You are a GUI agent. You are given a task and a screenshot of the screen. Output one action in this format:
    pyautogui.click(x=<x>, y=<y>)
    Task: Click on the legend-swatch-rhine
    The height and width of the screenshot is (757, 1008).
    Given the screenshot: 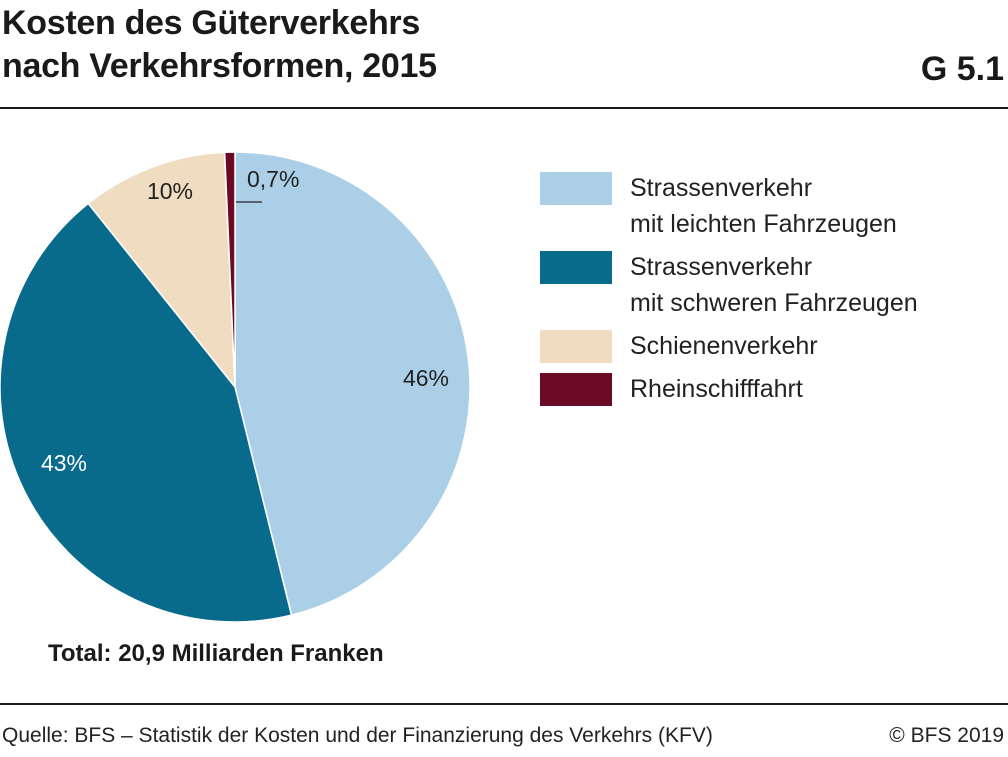 What is the action you would take?
    pyautogui.click(x=576, y=389)
    